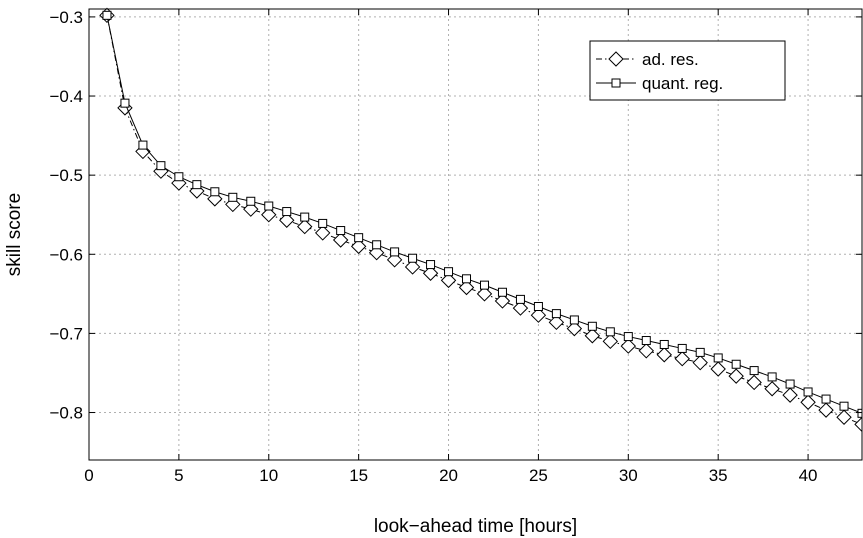 This screenshot has height=538, width=863. I want to click on x-tick-label: 5, so click(178, 475).